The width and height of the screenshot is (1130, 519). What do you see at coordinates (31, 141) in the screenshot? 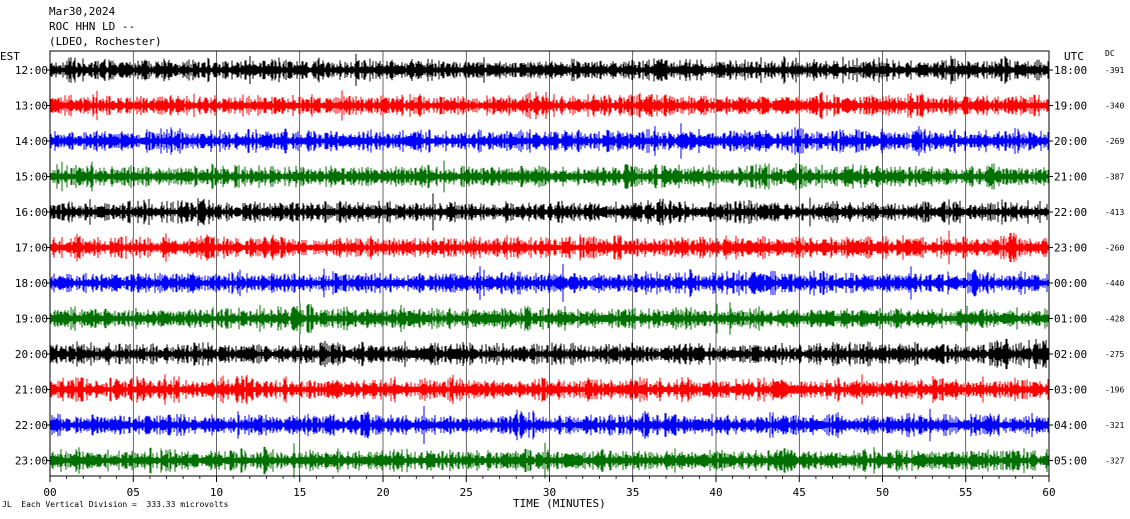
I see `est-tick-label: 14:00` at bounding box center [31, 141].